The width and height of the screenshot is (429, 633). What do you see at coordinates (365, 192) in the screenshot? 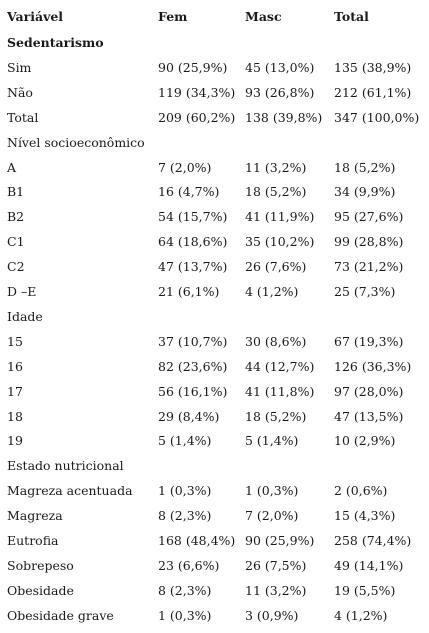
I see `total-cell: 34 (9,9%)` at bounding box center [365, 192].